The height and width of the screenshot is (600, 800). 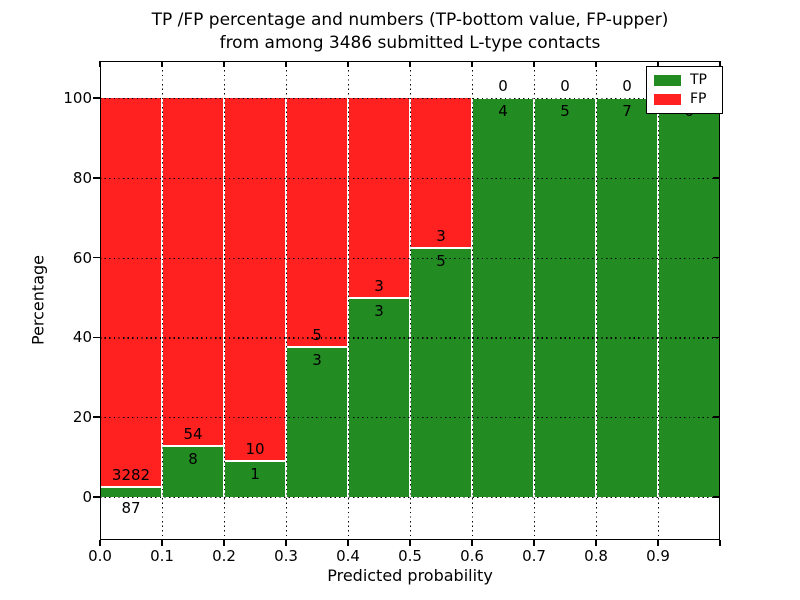 I want to click on fp-count-label: 5, so click(x=317, y=335).